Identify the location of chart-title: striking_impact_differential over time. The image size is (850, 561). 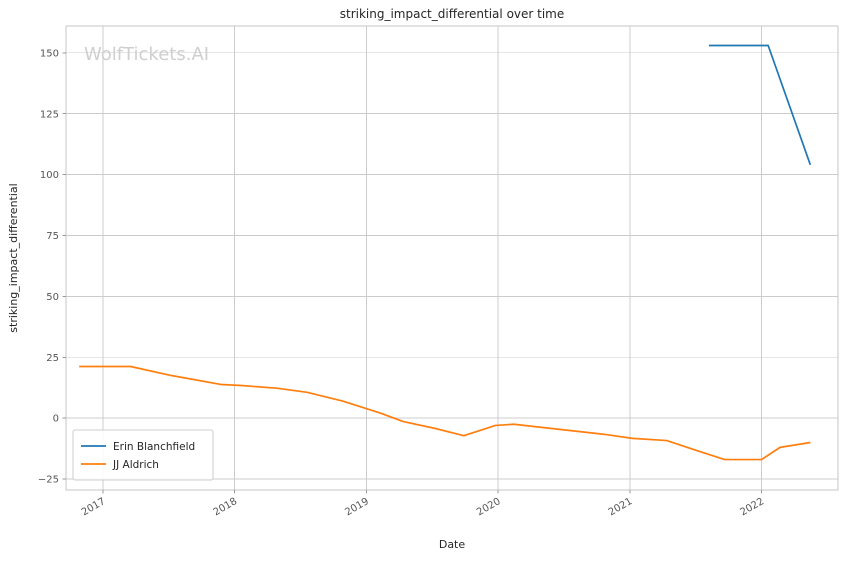
(452, 14).